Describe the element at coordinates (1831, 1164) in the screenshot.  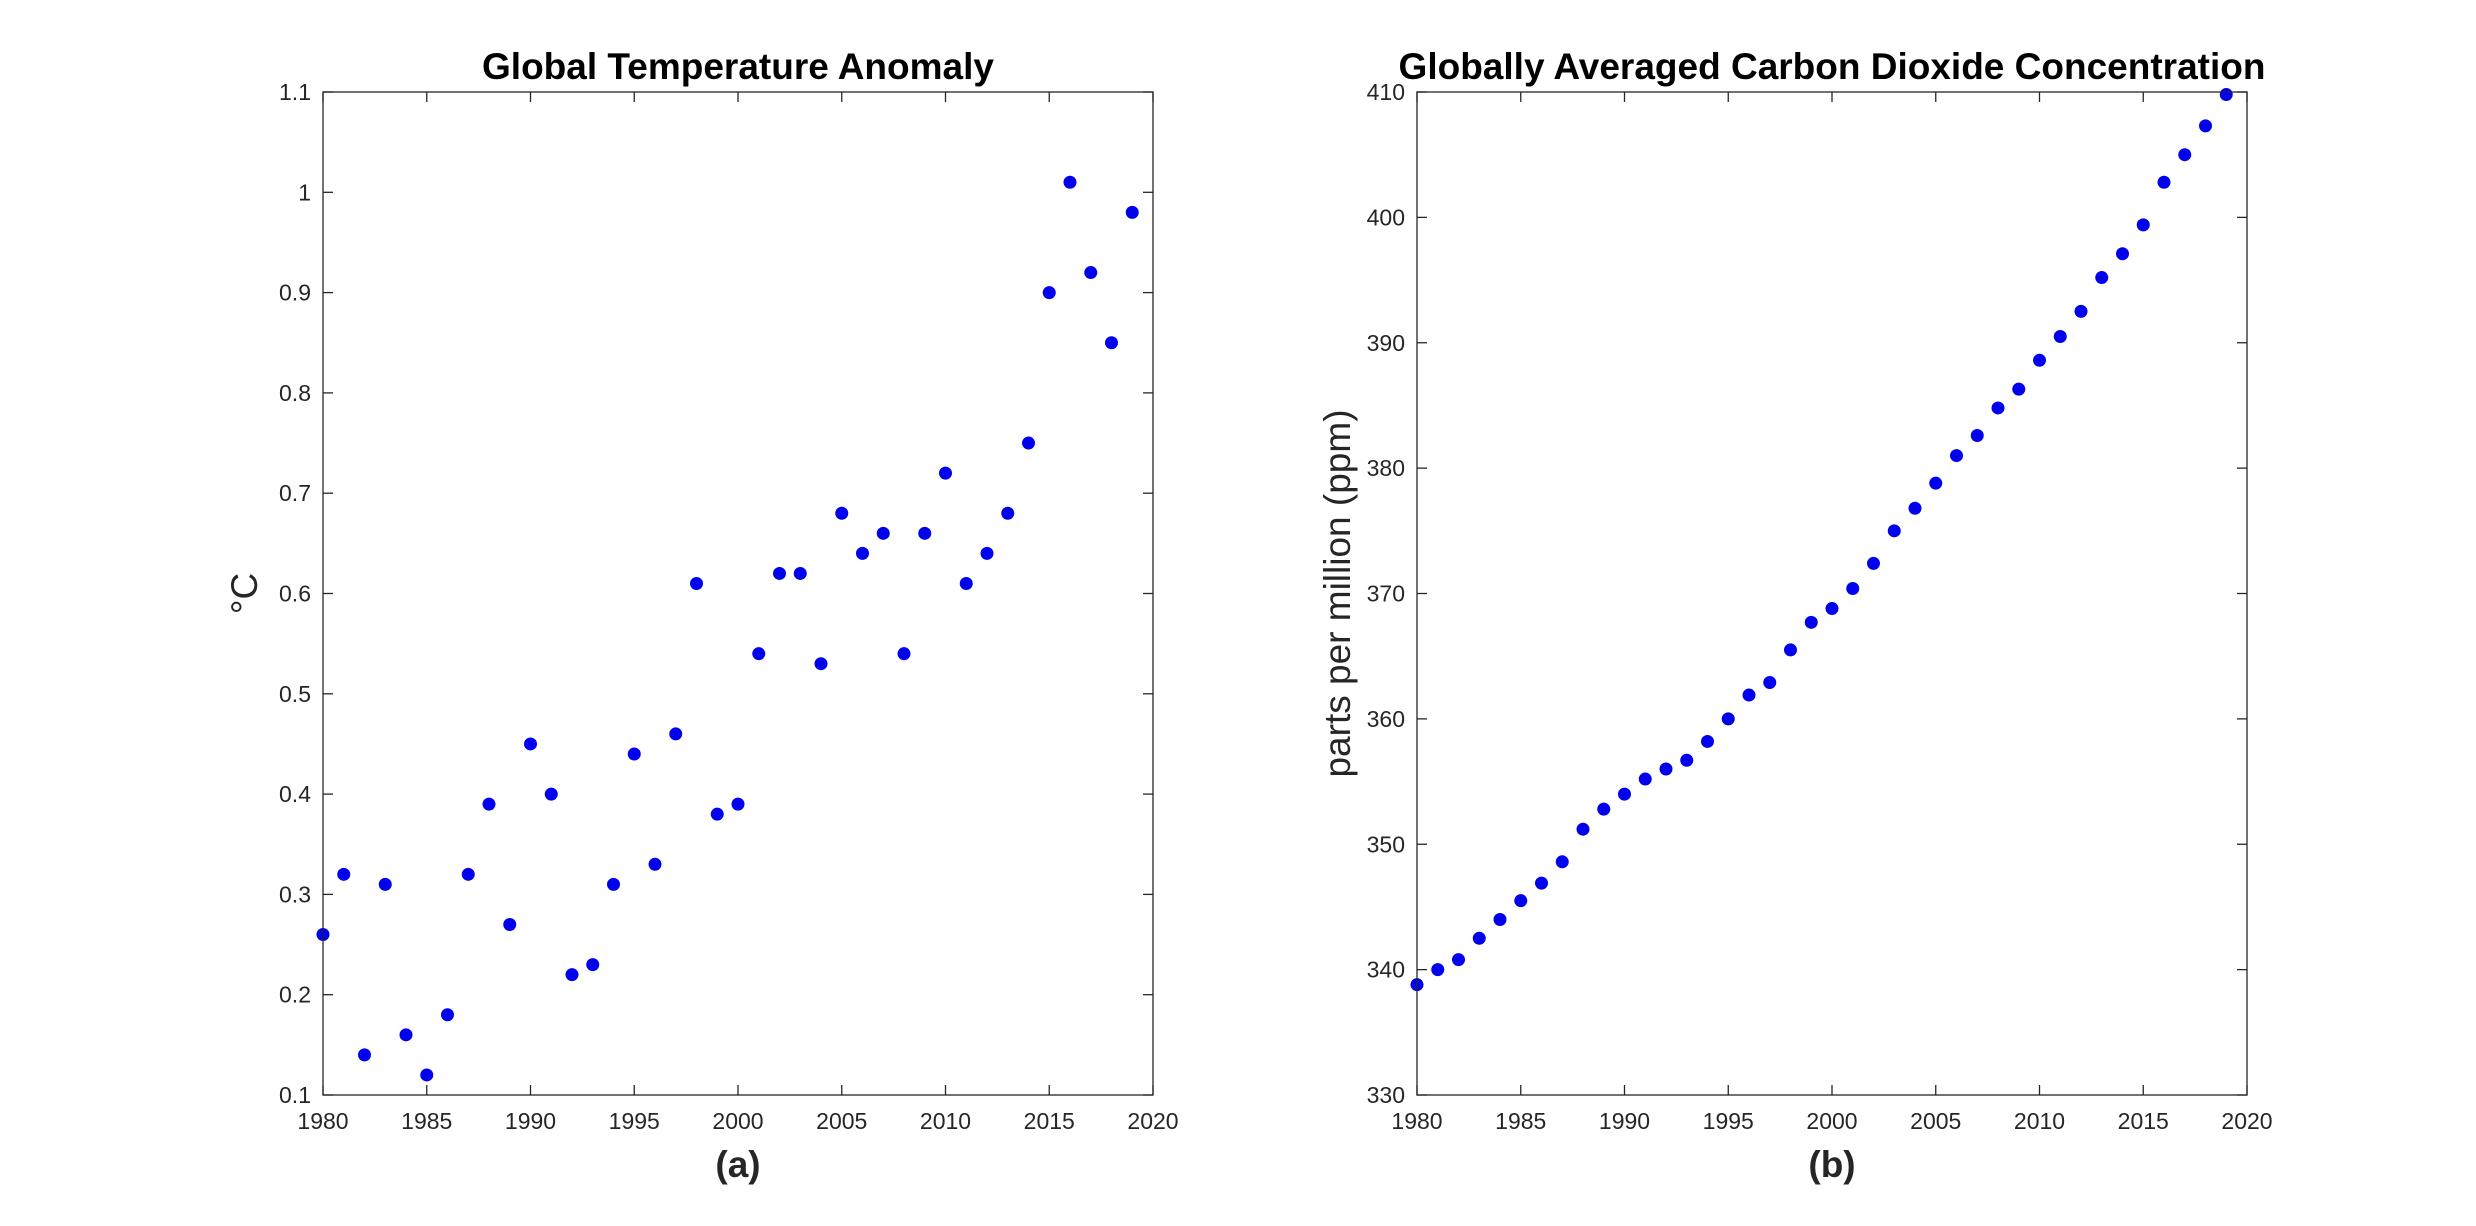
I see `panel-caption: (b)` at that location.